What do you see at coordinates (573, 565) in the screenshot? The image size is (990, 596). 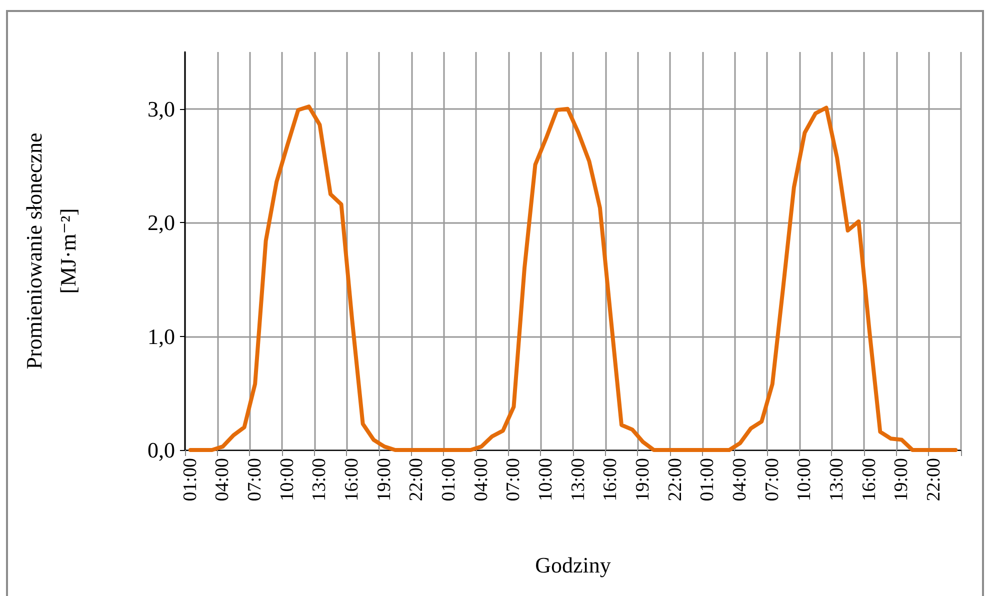 I see `x-axis-title: Godziny` at bounding box center [573, 565].